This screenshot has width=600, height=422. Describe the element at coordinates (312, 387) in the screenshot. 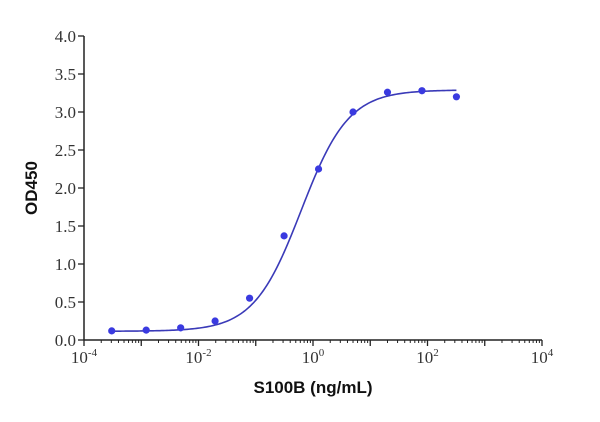

I see `x-axis-title: S100B (ng/mL)` at that location.